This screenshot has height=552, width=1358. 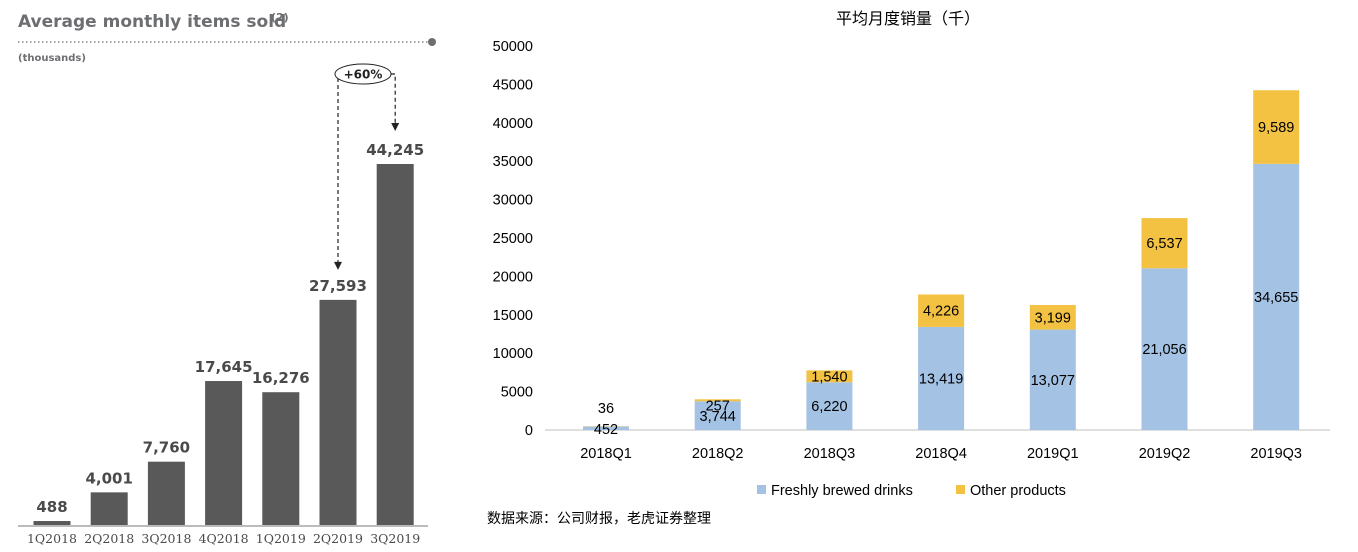 I want to click on label-freshly-brewed-2019q1: 13,077, so click(x=1053, y=381).